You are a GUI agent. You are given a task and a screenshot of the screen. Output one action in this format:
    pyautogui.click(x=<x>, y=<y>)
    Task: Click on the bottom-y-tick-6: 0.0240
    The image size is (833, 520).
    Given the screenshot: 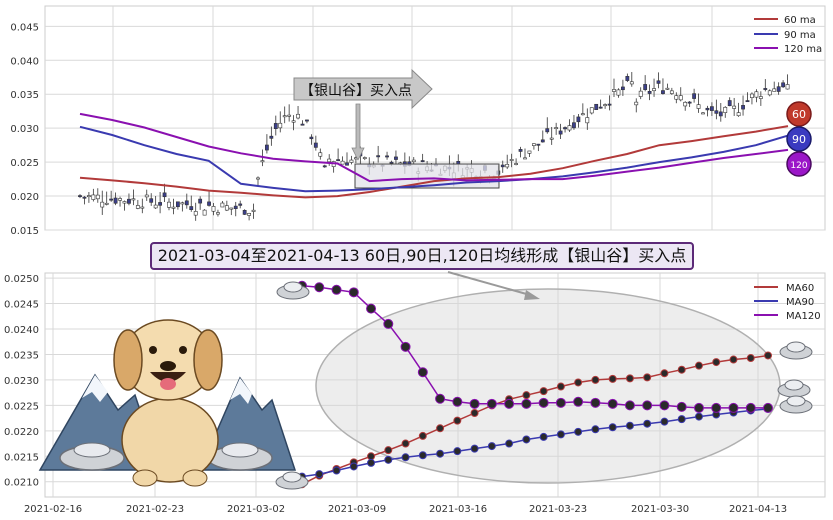 What is the action you would take?
    pyautogui.click(x=21, y=330)
    